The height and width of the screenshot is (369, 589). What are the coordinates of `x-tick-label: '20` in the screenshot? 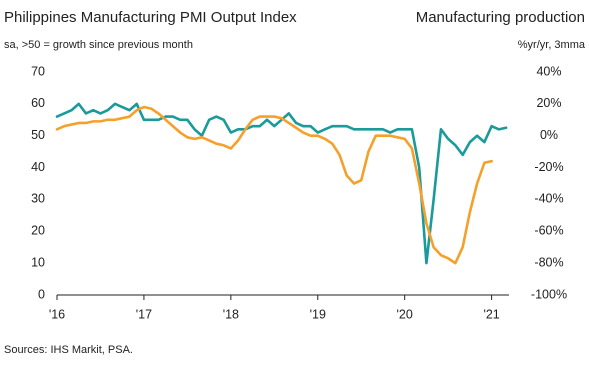 It's located at (405, 314).